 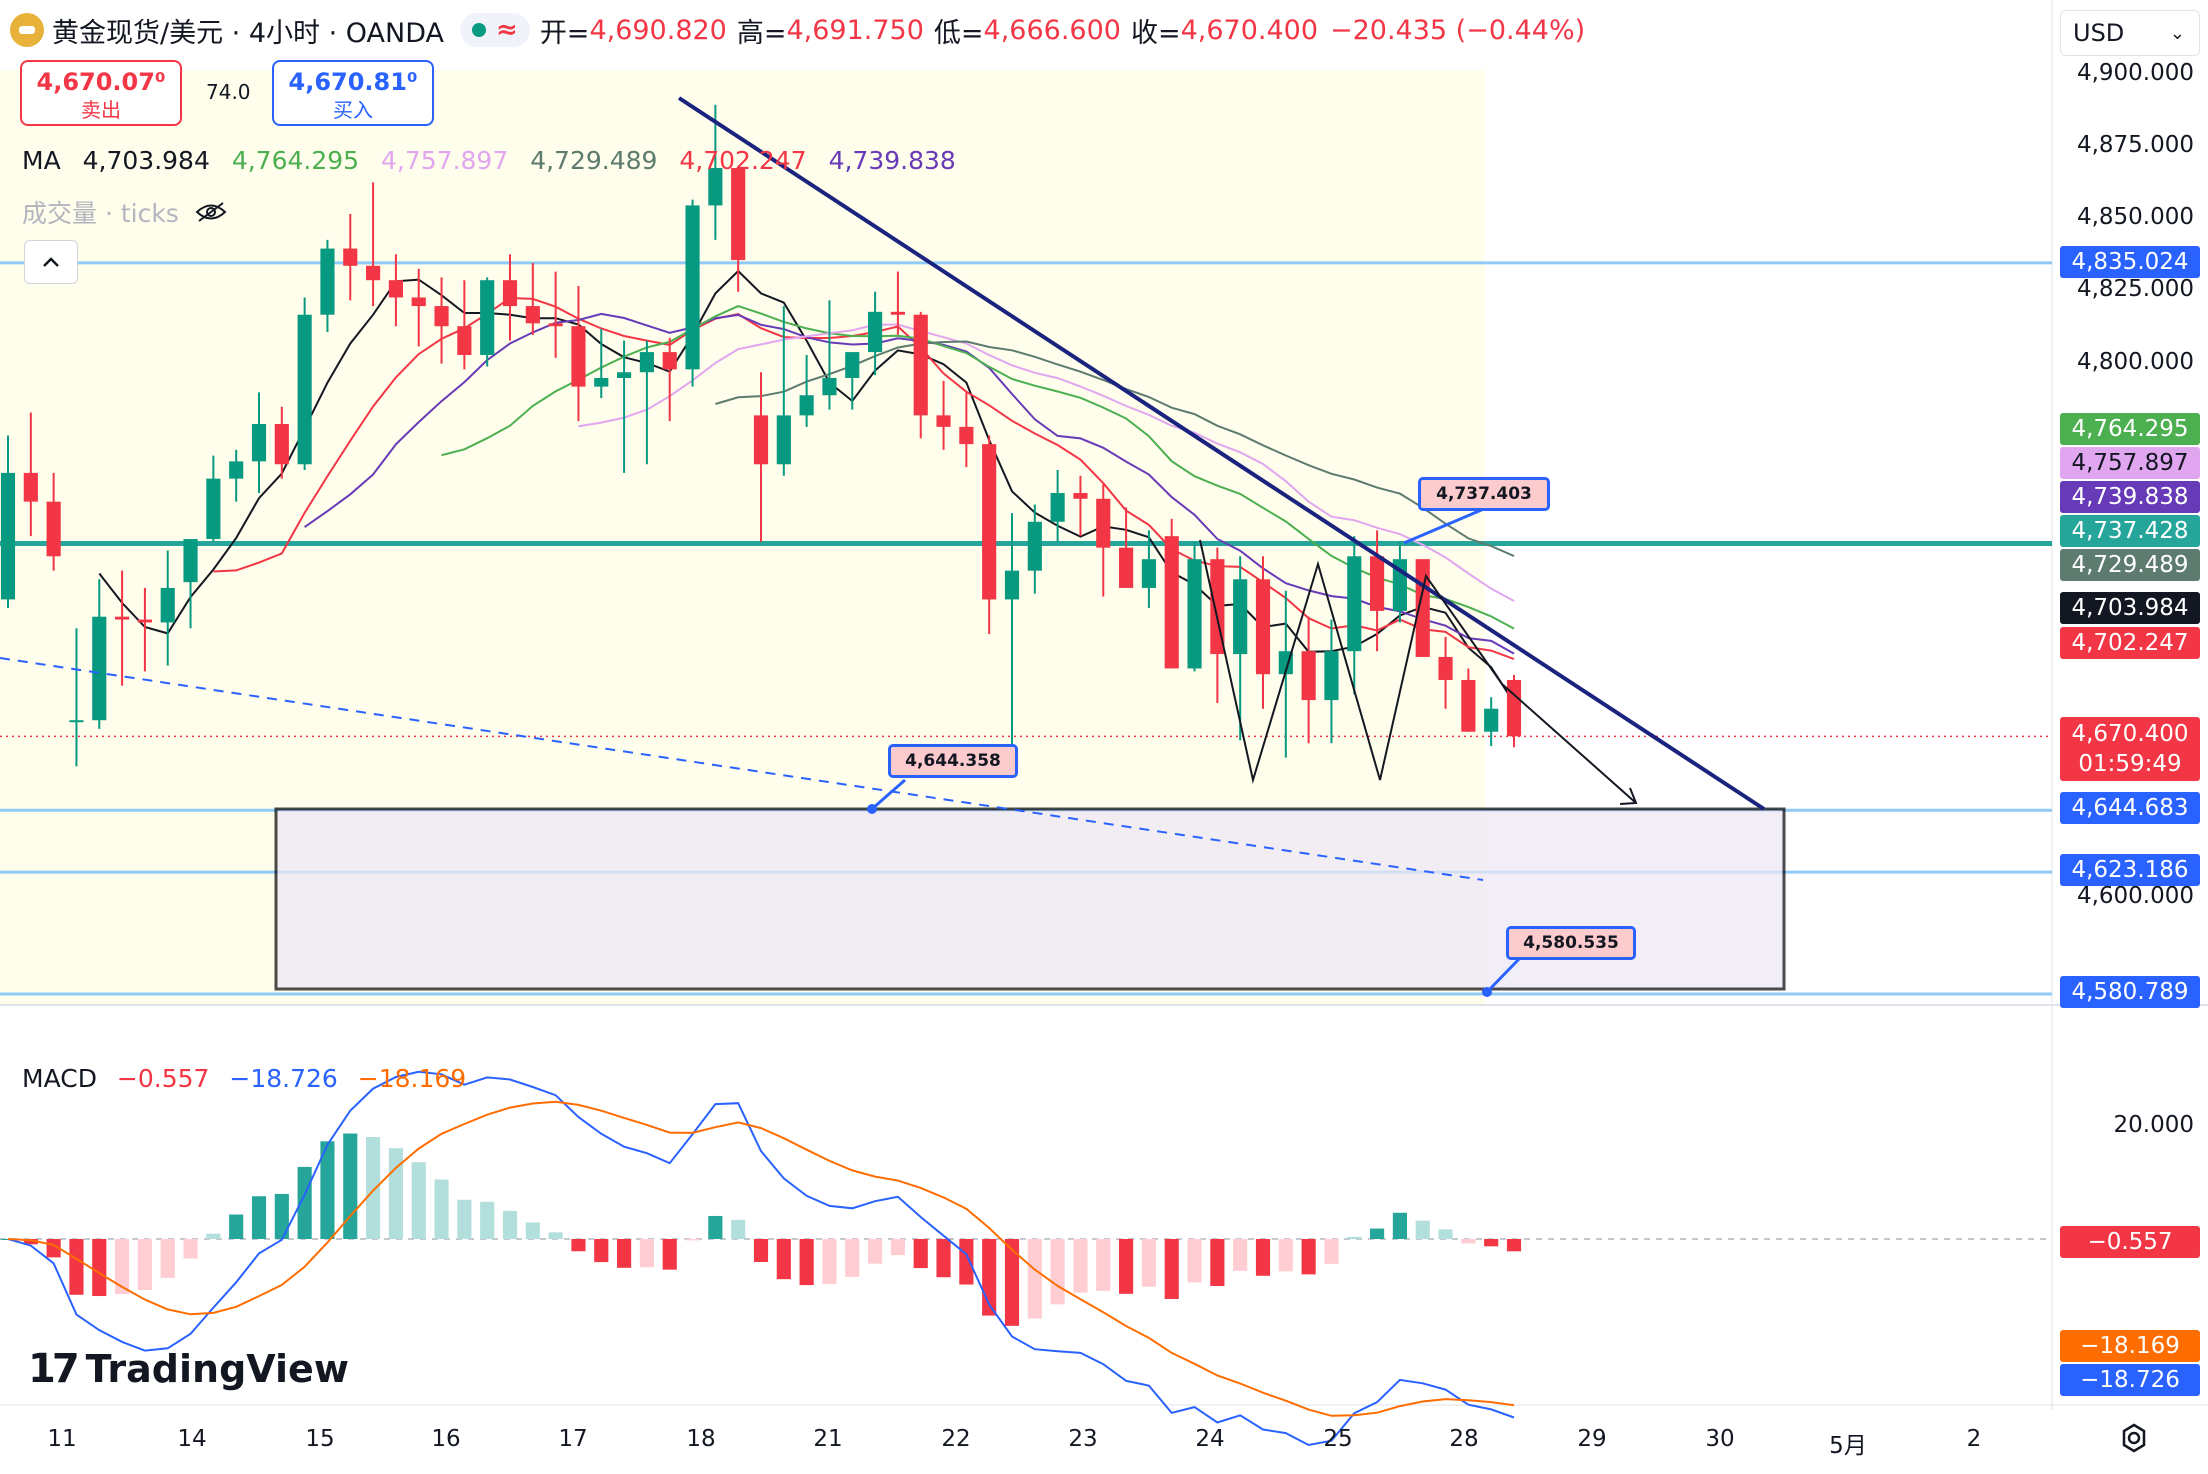 I want to click on macd-badge: −0.557, so click(x=2130, y=1242).